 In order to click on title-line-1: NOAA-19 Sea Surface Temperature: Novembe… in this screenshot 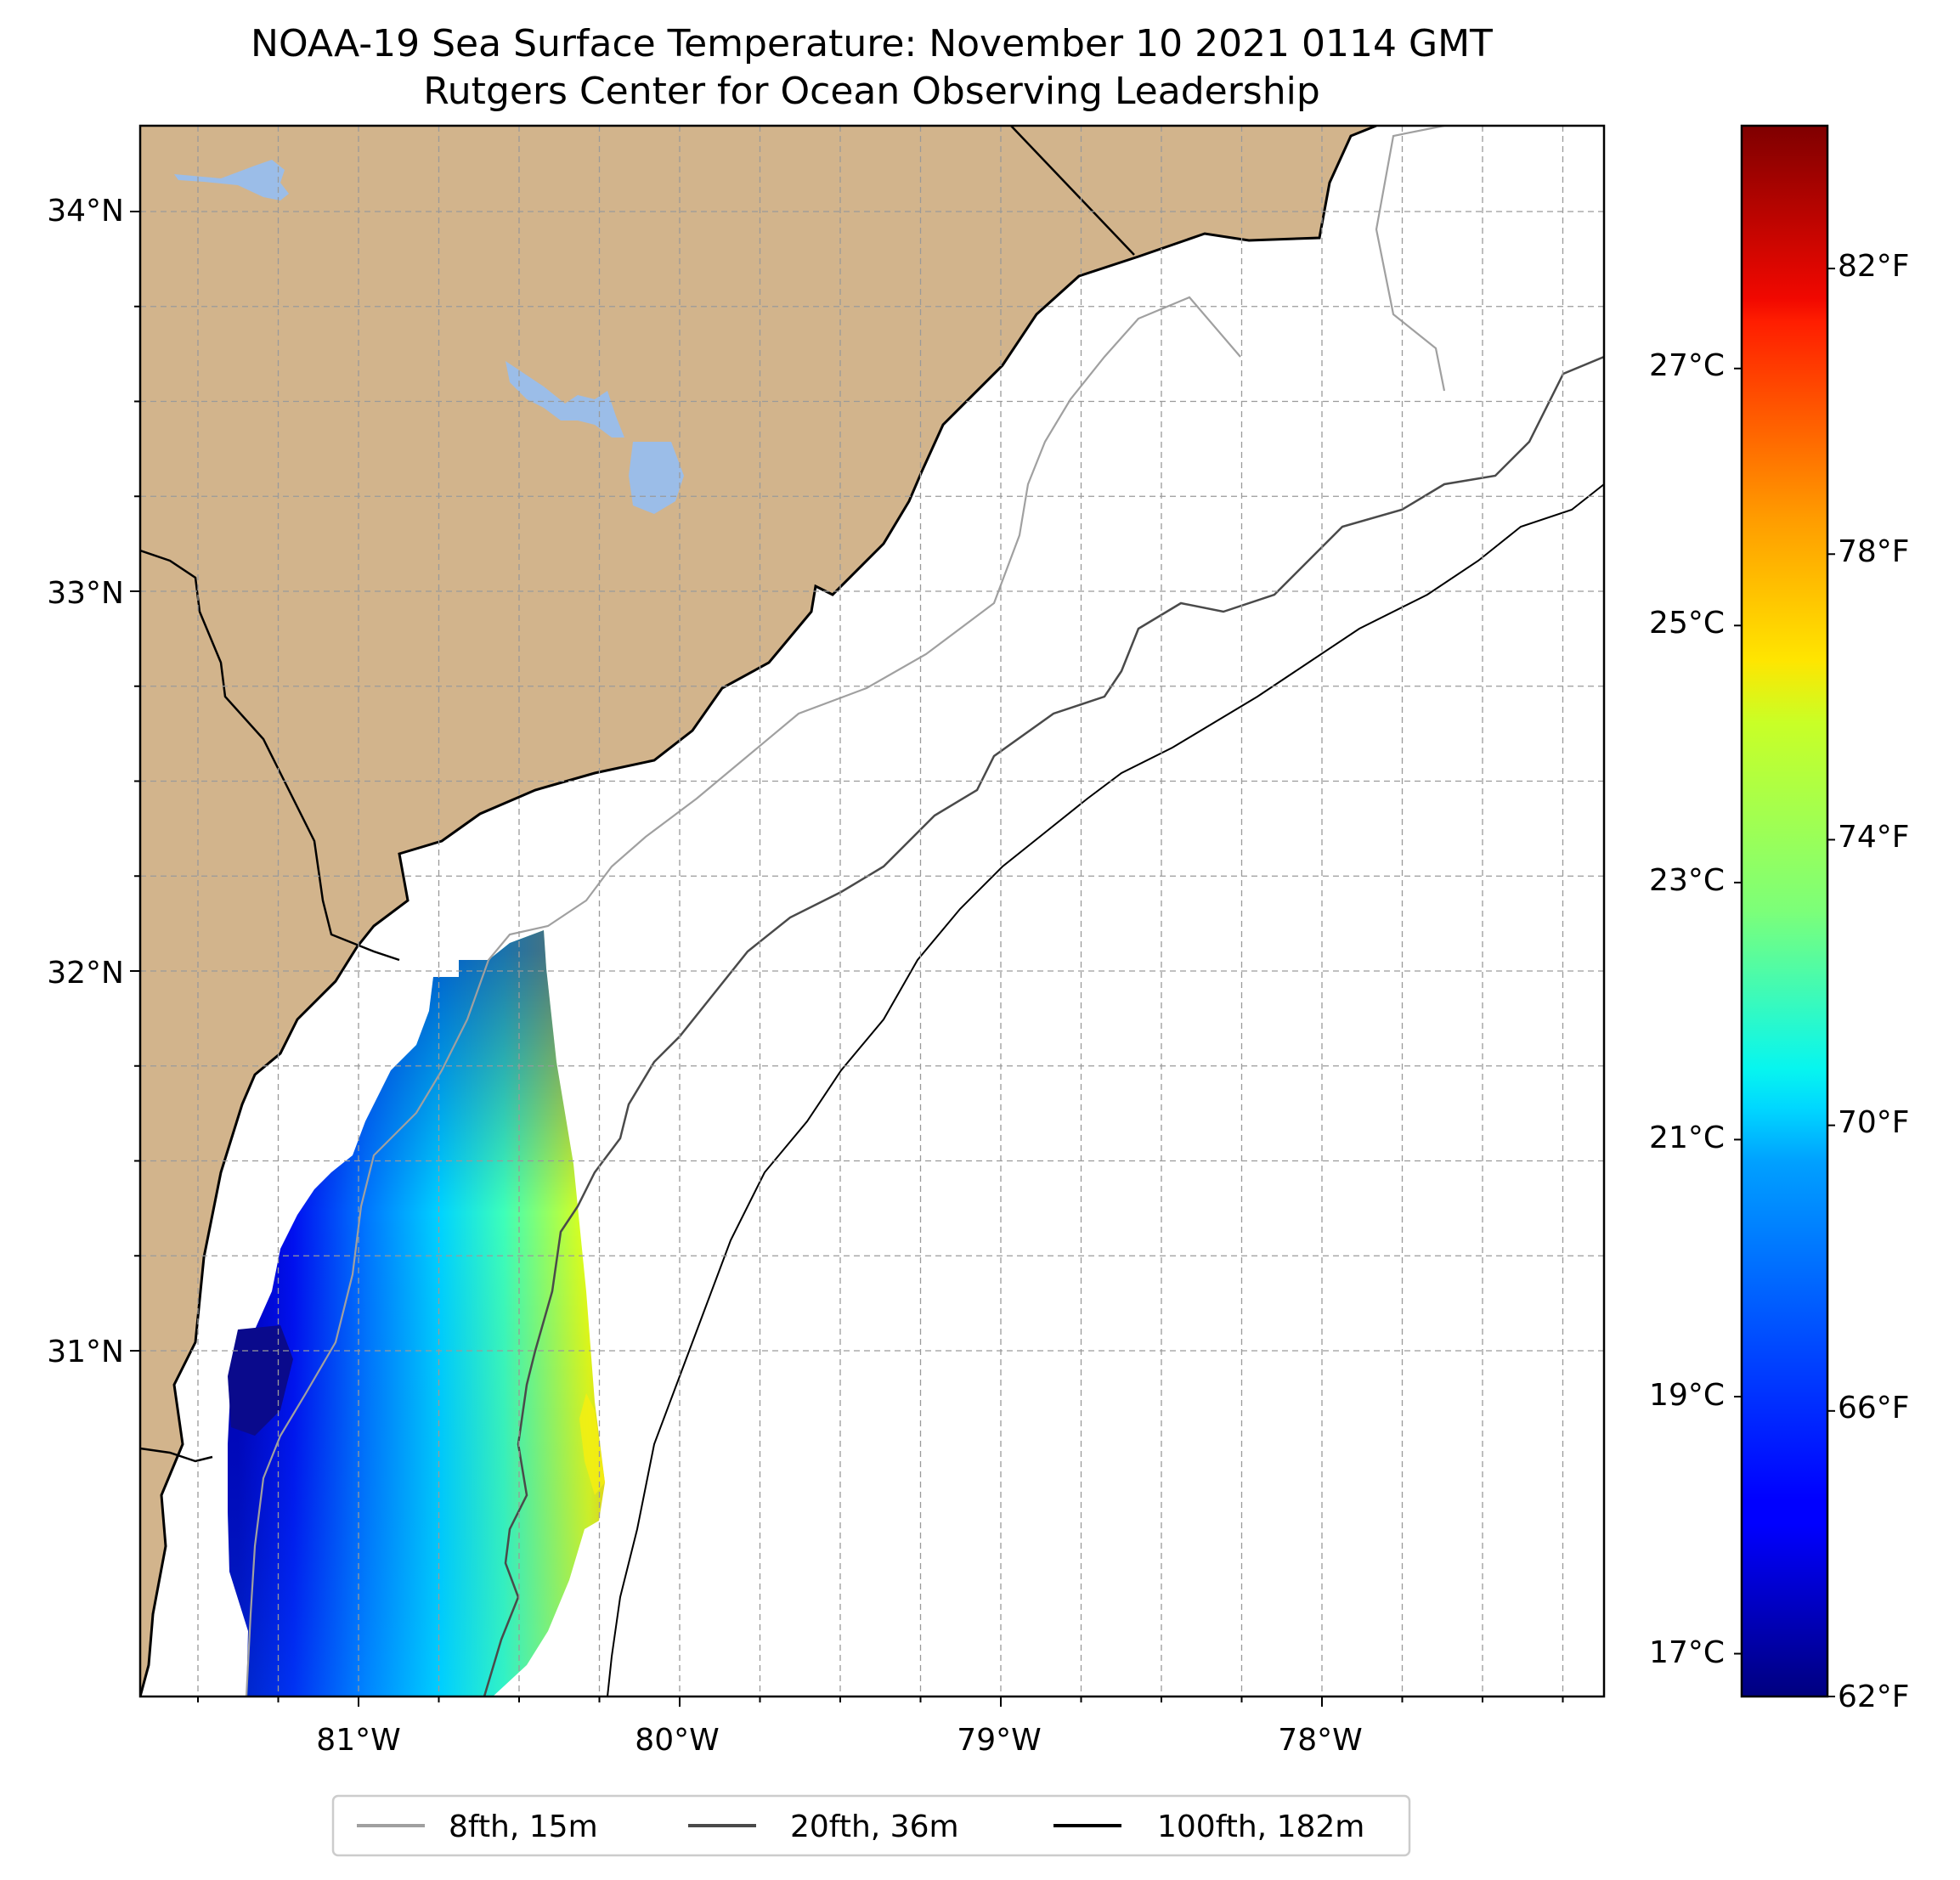, I will do `click(872, 44)`.